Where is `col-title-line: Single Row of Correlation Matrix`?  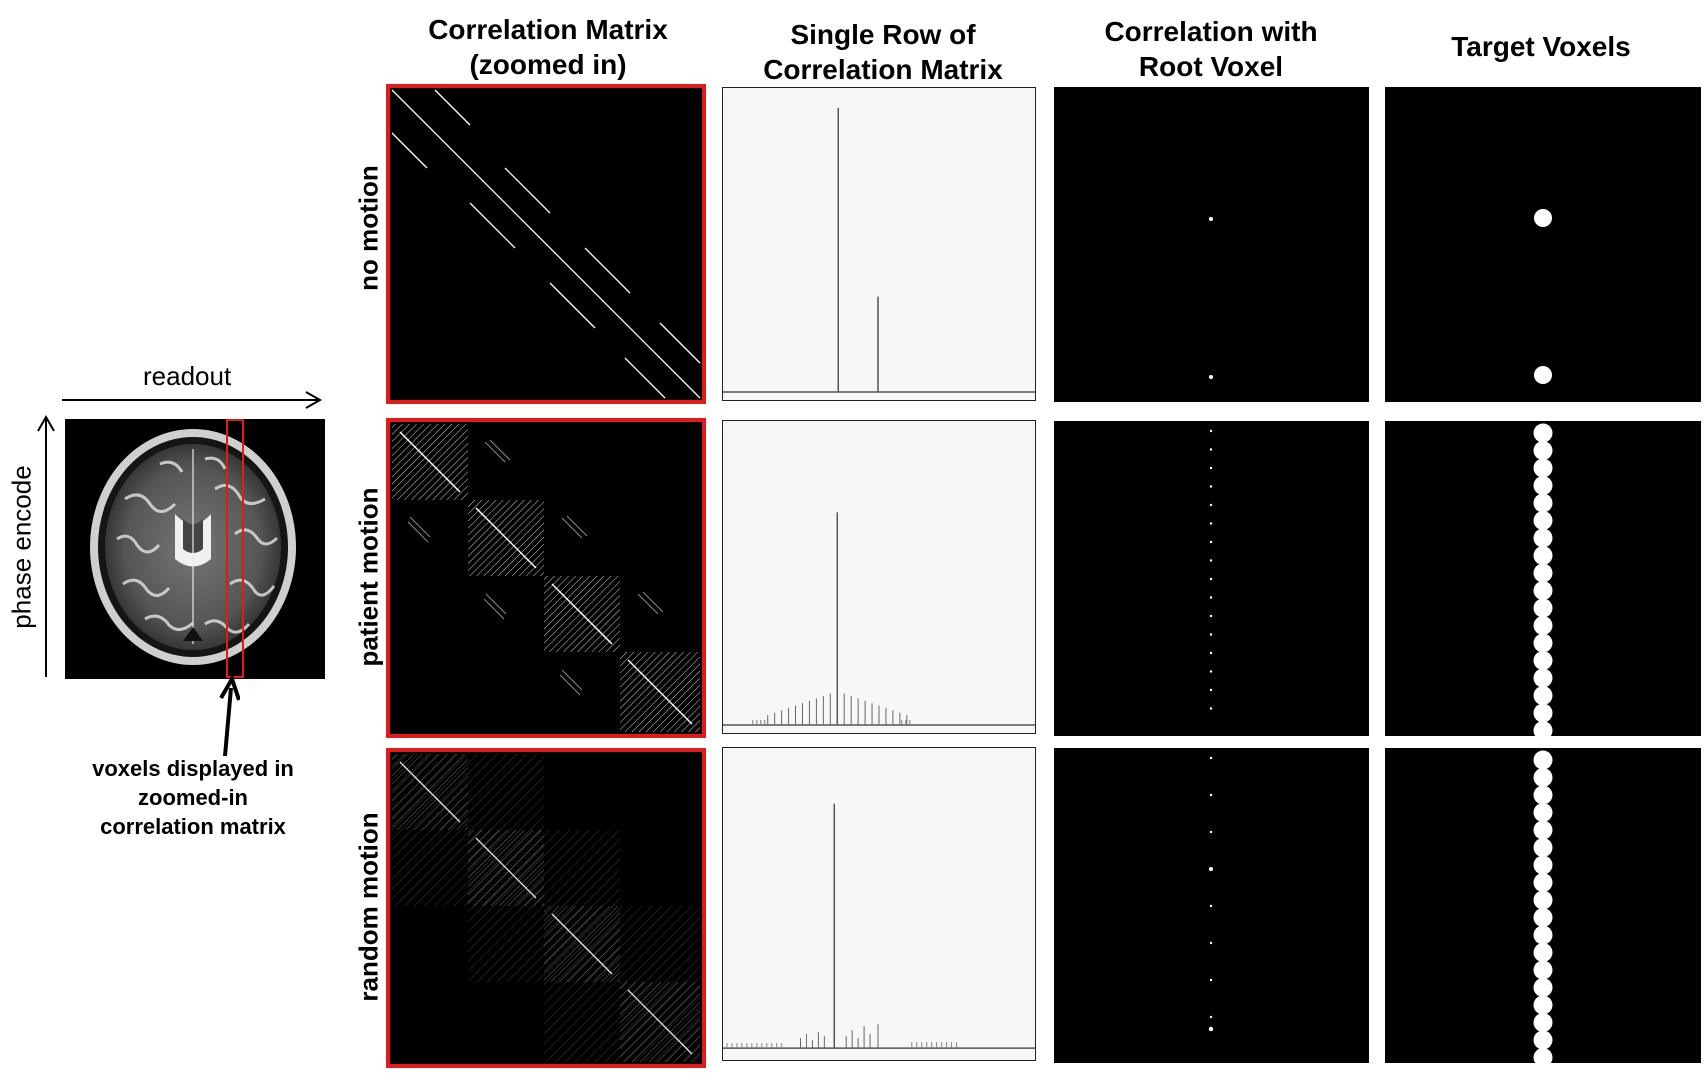 col-title-line: Single Row of Correlation Matrix is located at coordinates (883, 52).